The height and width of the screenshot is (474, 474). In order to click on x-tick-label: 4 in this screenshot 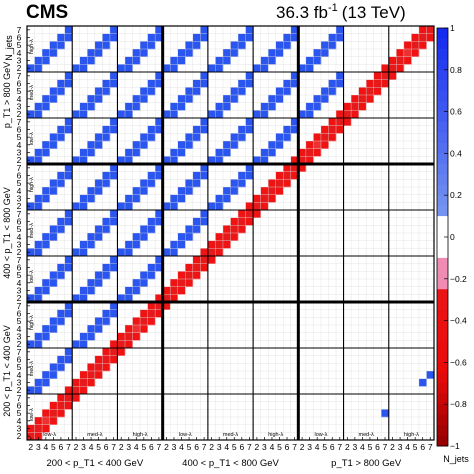, I will do `click(362, 447)`.